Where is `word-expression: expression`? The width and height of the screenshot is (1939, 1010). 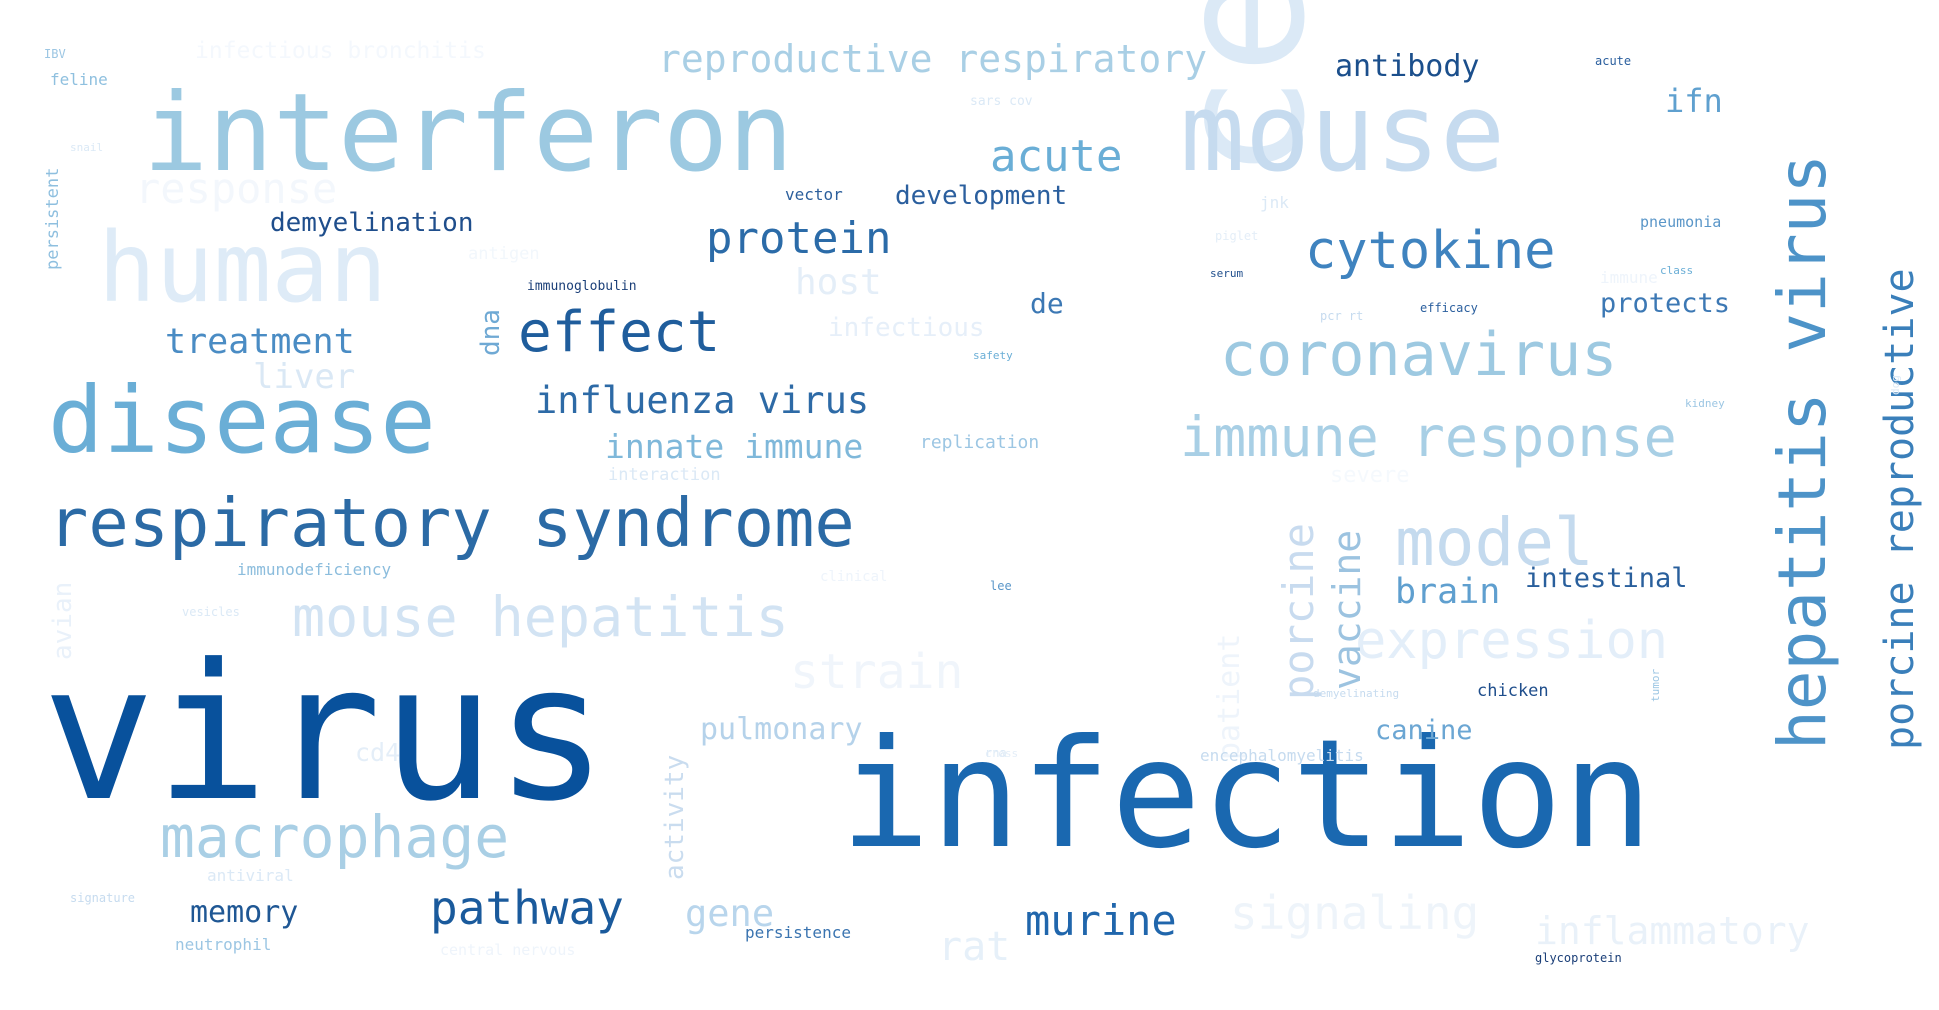
word-expression: expression is located at coordinates (1512, 641).